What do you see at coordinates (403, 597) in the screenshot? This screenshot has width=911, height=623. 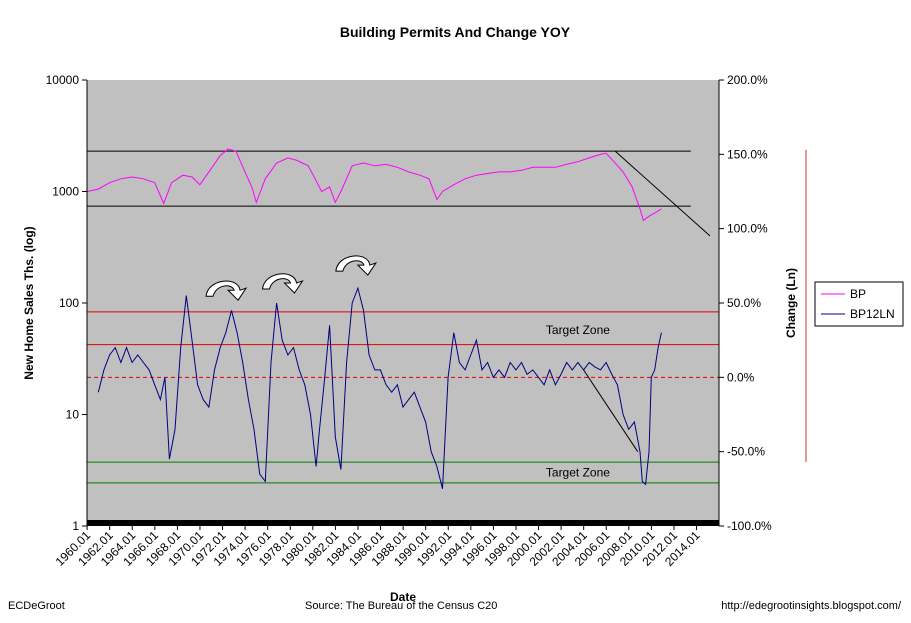 I see `x-axis-label: Date` at bounding box center [403, 597].